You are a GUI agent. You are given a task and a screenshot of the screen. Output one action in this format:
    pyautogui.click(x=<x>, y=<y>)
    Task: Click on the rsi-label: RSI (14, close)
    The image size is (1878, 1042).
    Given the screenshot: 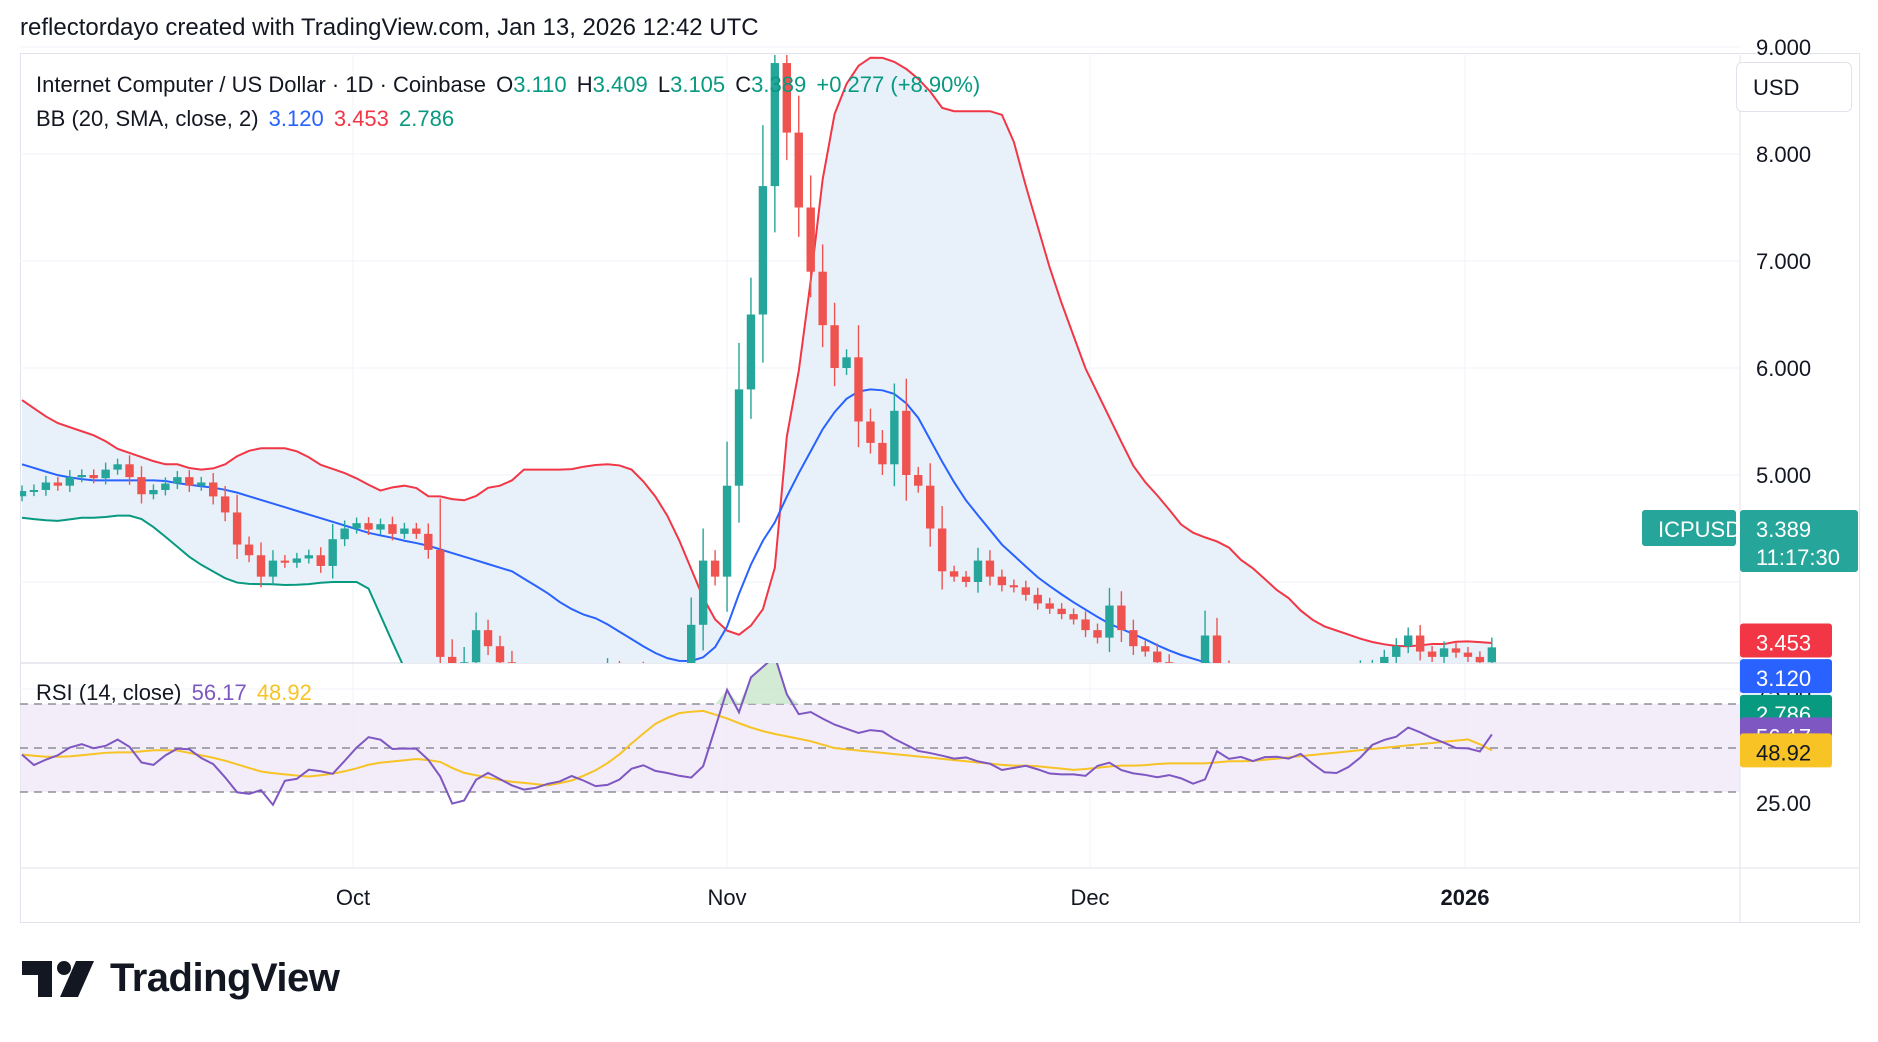 What is the action you would take?
    pyautogui.click(x=109, y=692)
    